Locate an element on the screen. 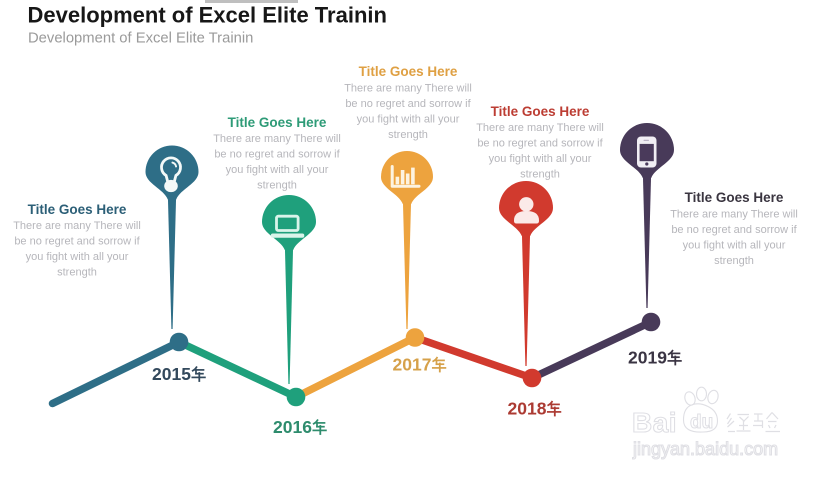  svg-text: 2018 is located at coordinates (527, 409).